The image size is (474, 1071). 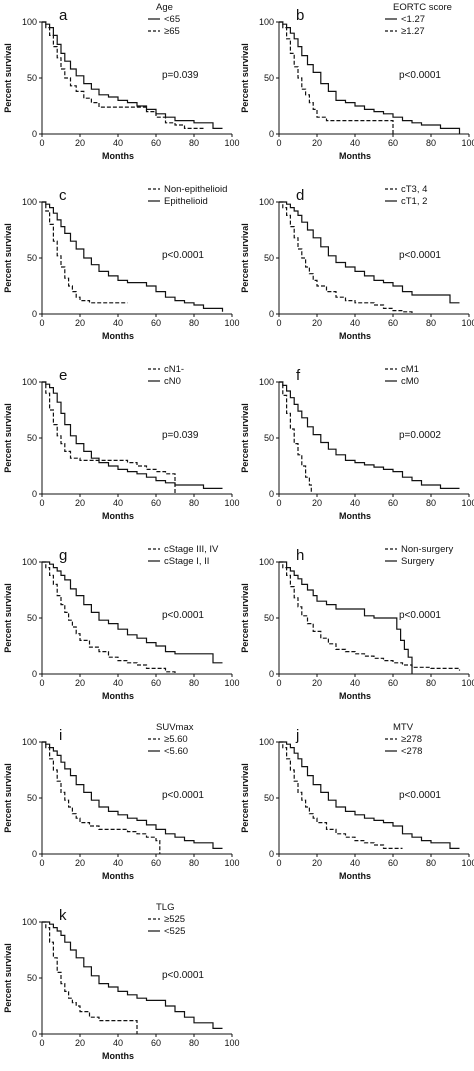 What do you see at coordinates (174, 369) in the screenshot?
I see `legend-entry: cN1-` at bounding box center [174, 369].